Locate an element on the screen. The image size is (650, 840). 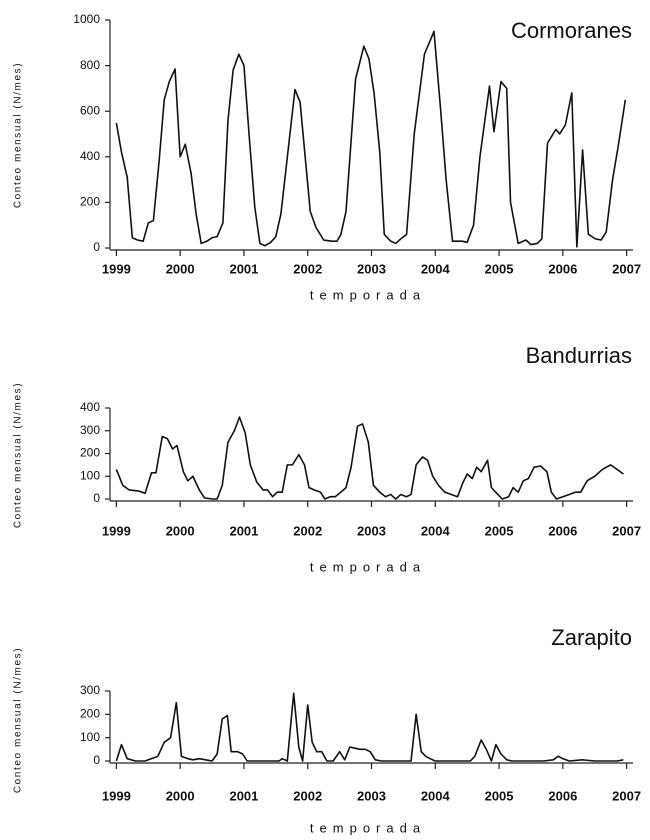
chart-title: Zarapito is located at coordinates (591, 637).